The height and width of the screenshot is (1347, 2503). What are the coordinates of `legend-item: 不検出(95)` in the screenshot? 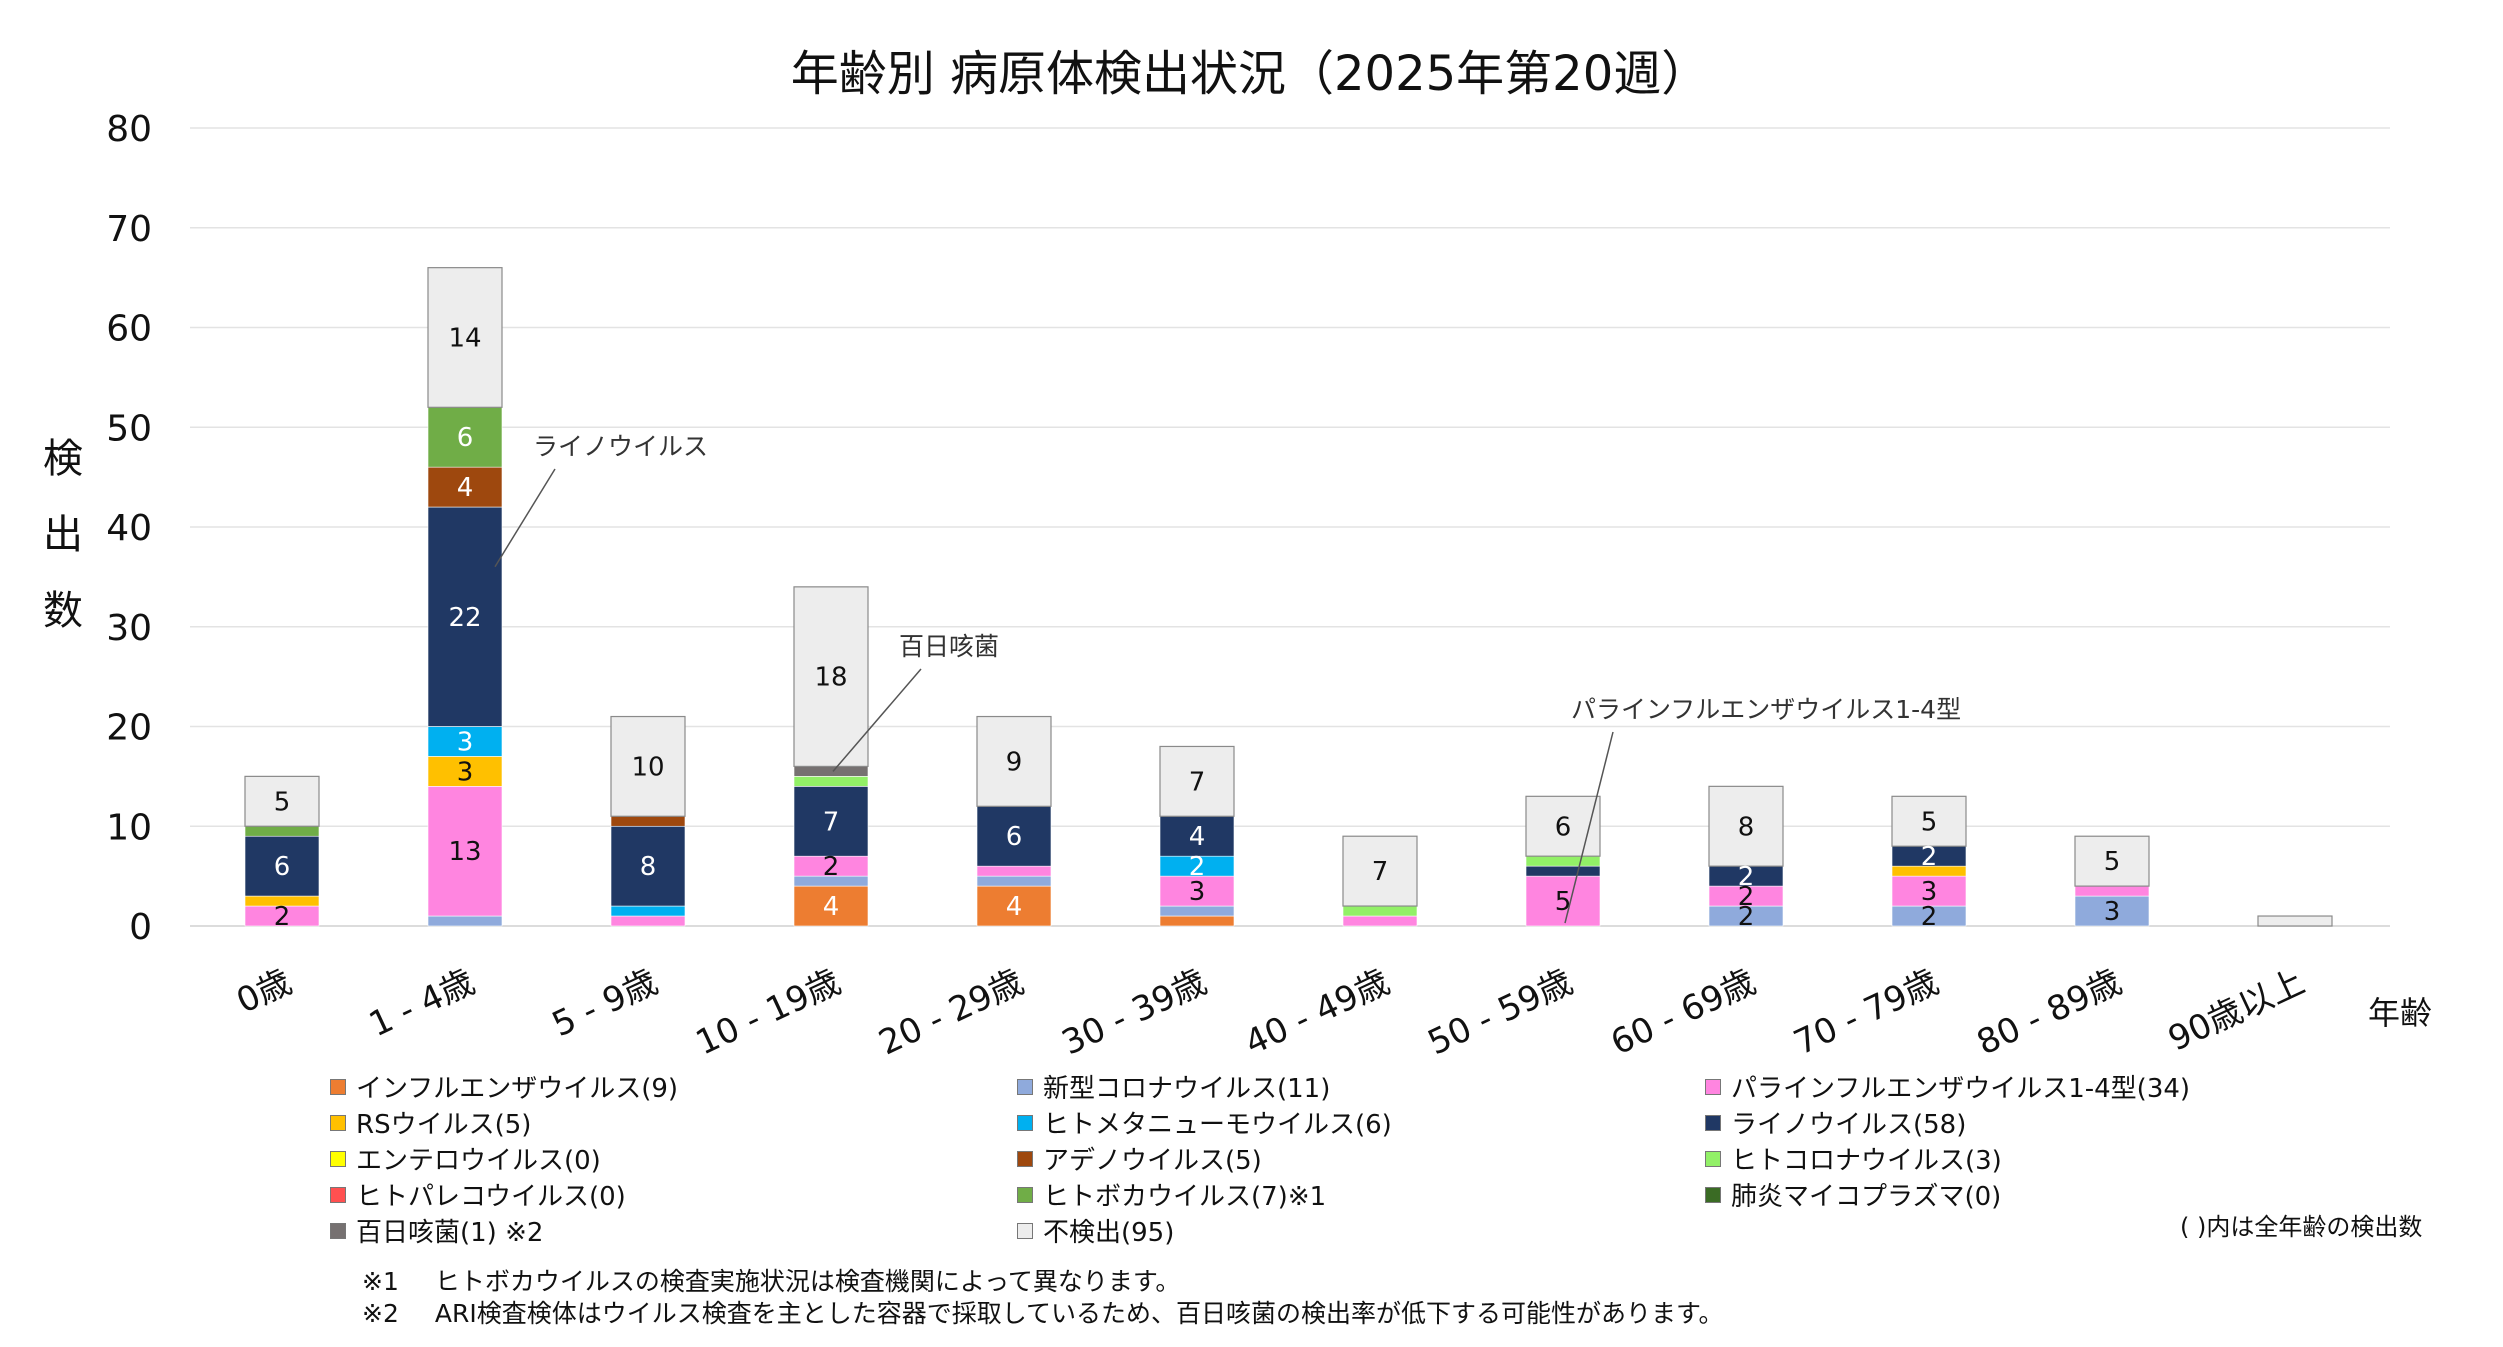 It's located at (1095, 1230).